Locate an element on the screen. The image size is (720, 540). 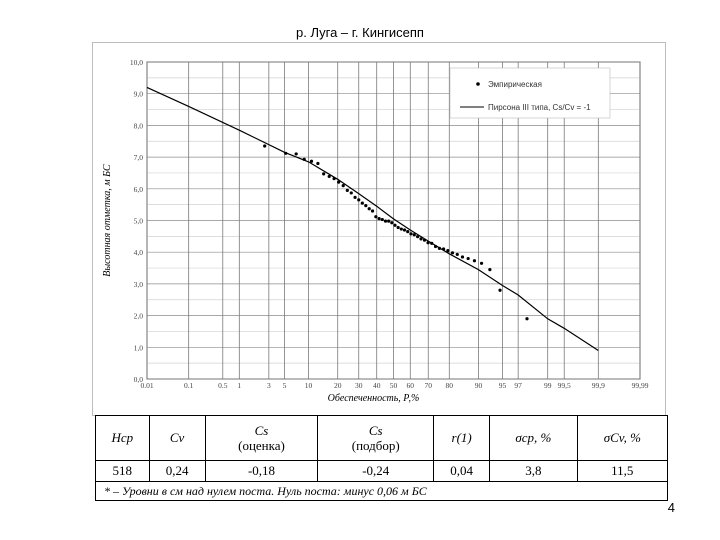
x-tick-label: 30 is located at coordinates (359, 385).